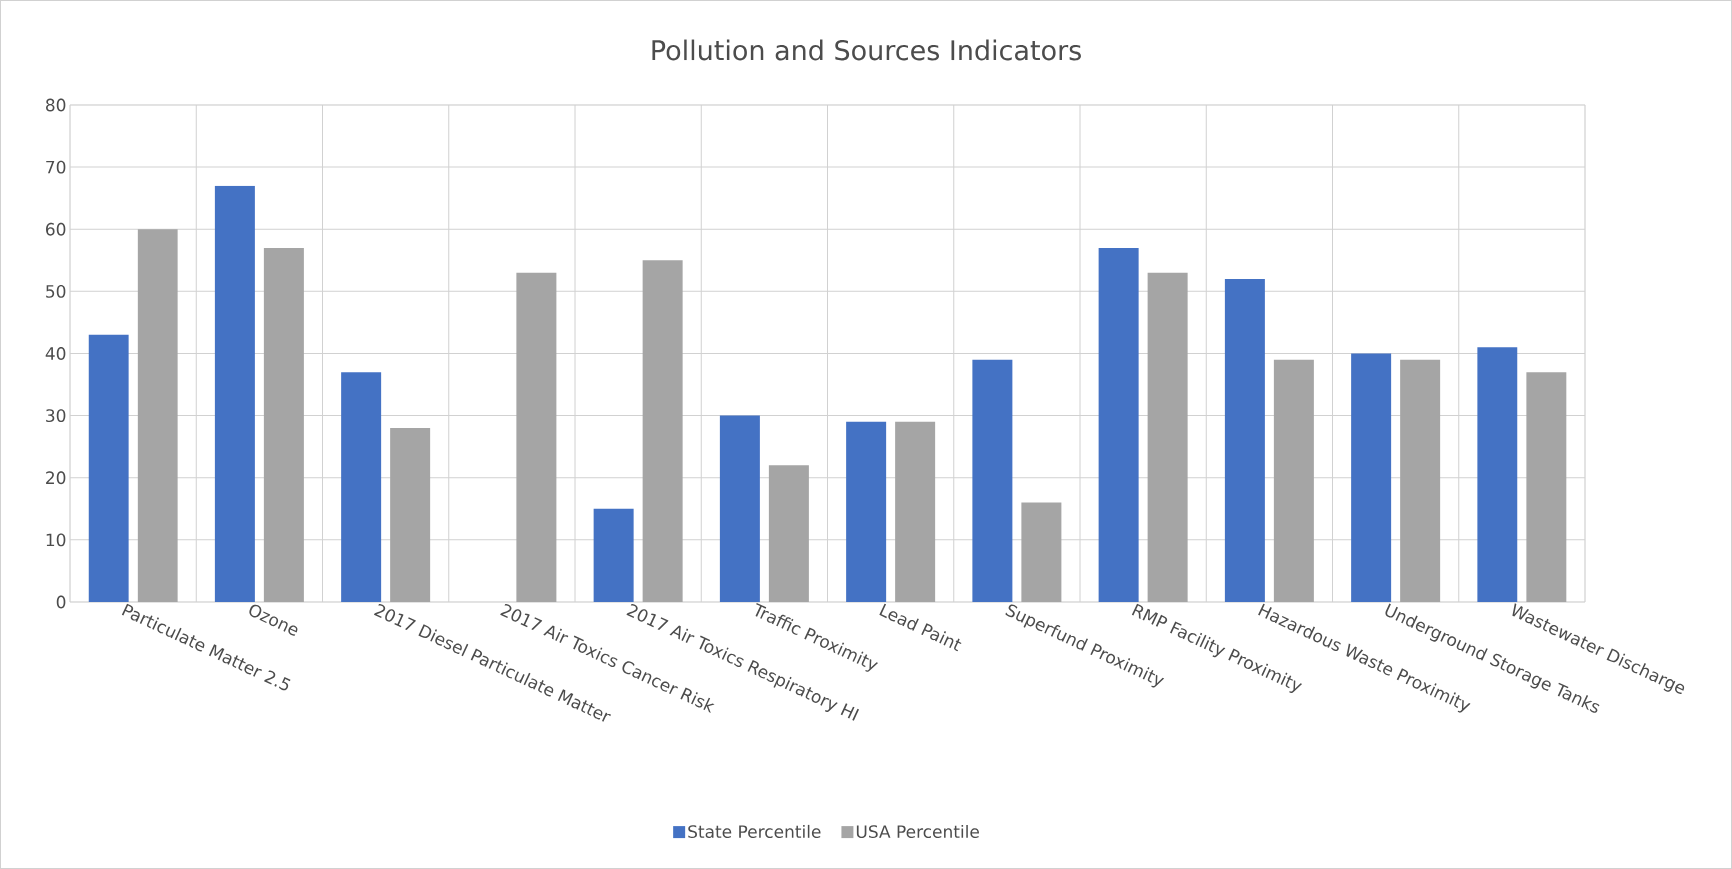 The image size is (1732, 869). I want to click on chart-title: Pollution and Sources Indicators, so click(866, 50).